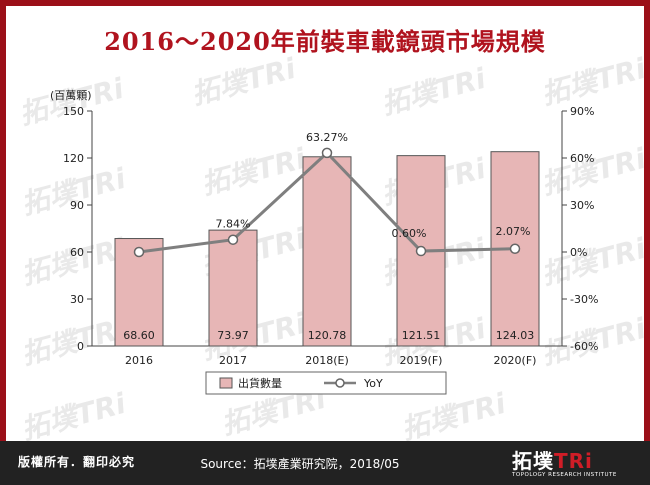 This screenshot has height=485, width=650. I want to click on y-left-tick-label: 120, so click(73, 158).